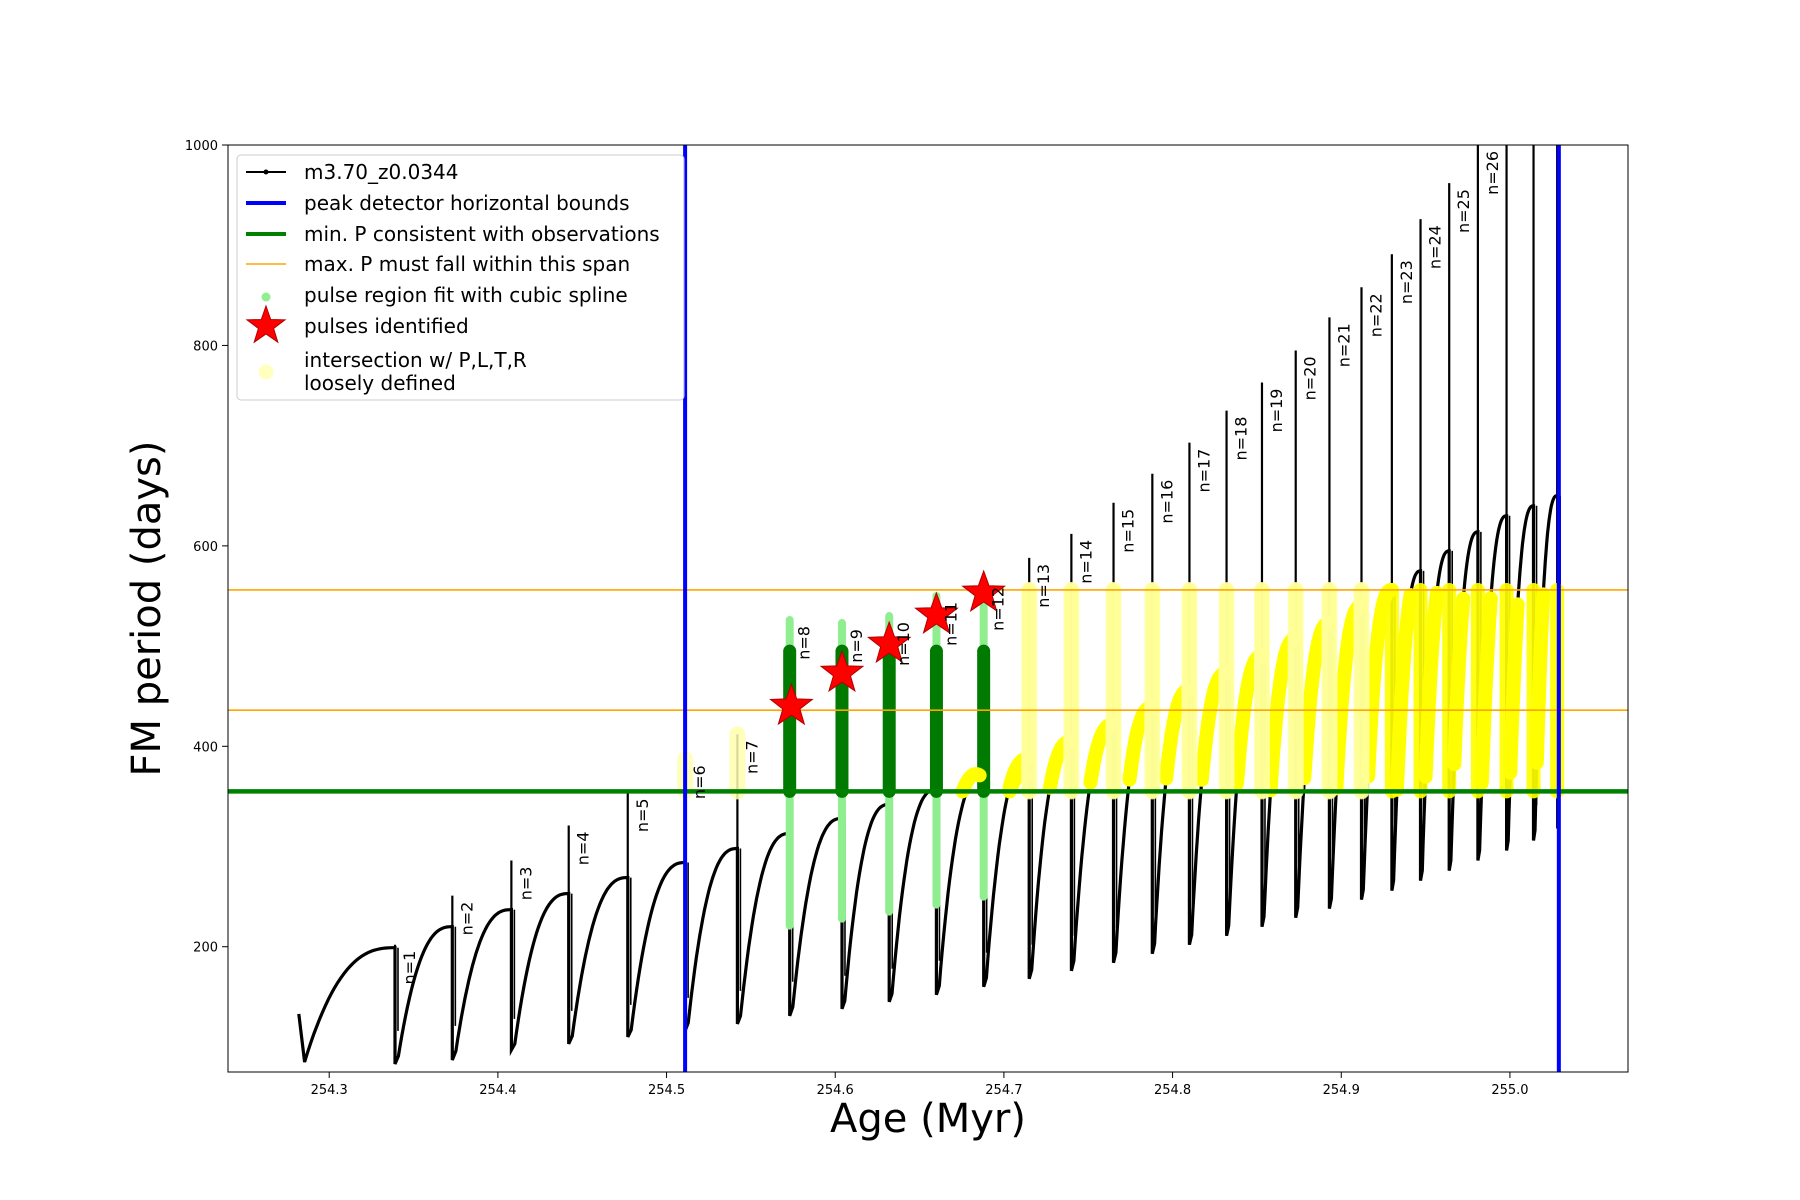 The image size is (1800, 1200). Describe the element at coordinates (950, 624) in the screenshot. I see `pulse-number-label: n=11` at that location.